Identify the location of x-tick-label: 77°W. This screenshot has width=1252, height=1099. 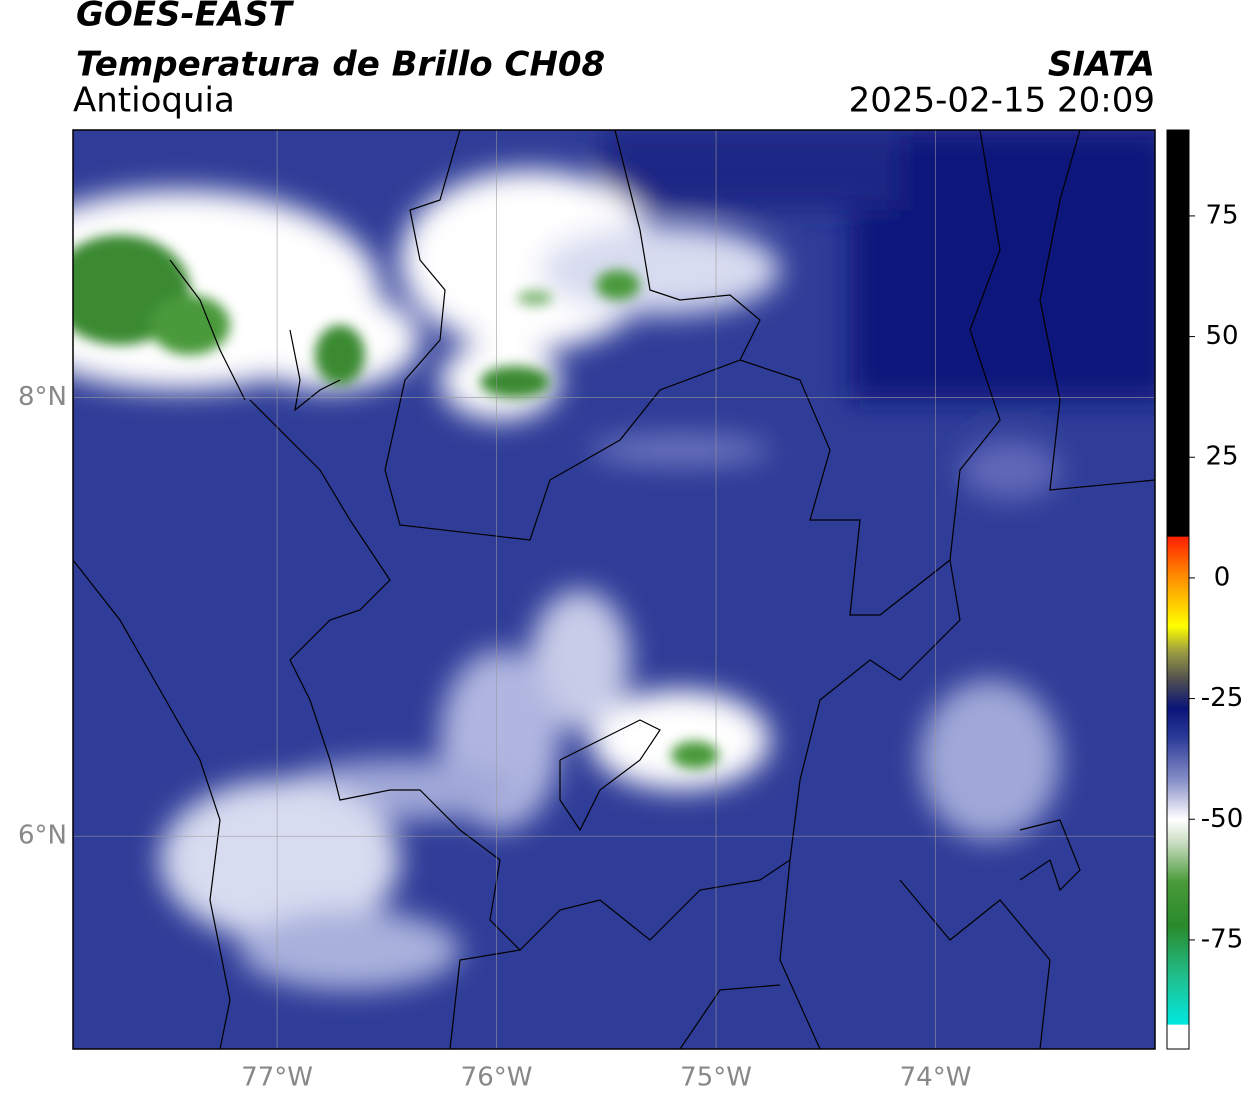
(277, 1078).